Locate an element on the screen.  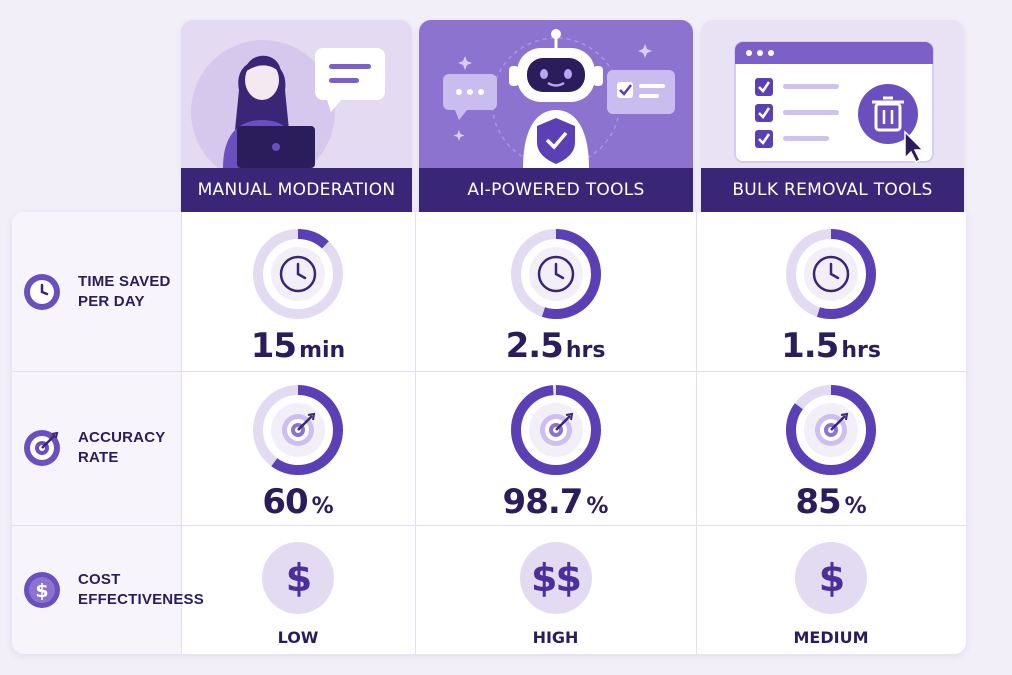
checklist-trash-illustration is located at coordinates (834, 102).